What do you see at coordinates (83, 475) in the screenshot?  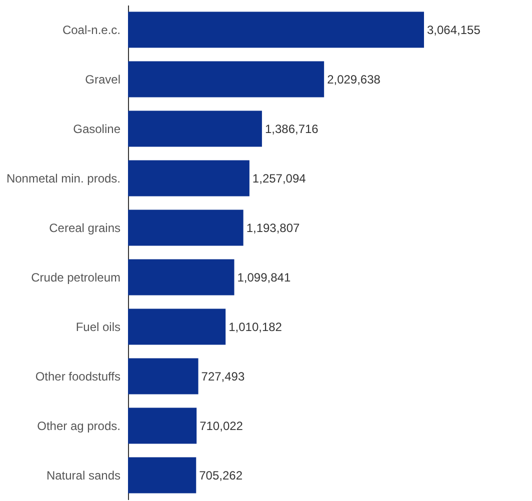 I see `y-tick-label: Natural sands` at bounding box center [83, 475].